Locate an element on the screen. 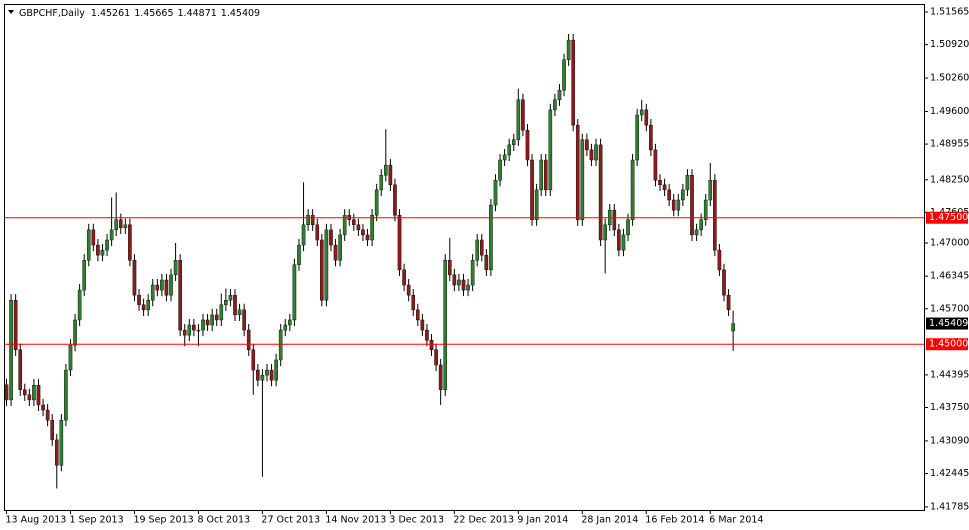 The width and height of the screenshot is (969, 530). y-tick-label: 1.45700 is located at coordinates (949, 308).